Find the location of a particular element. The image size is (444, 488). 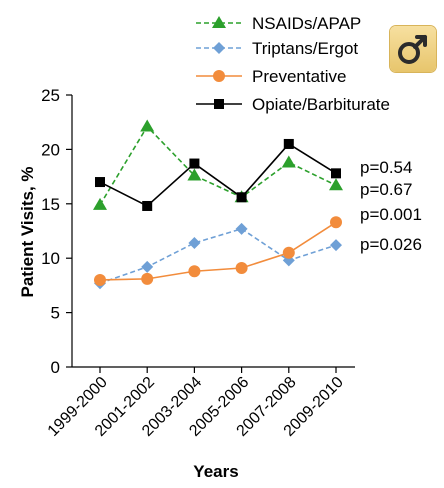

series-opiate-barbiturate is located at coordinates (218, 174).